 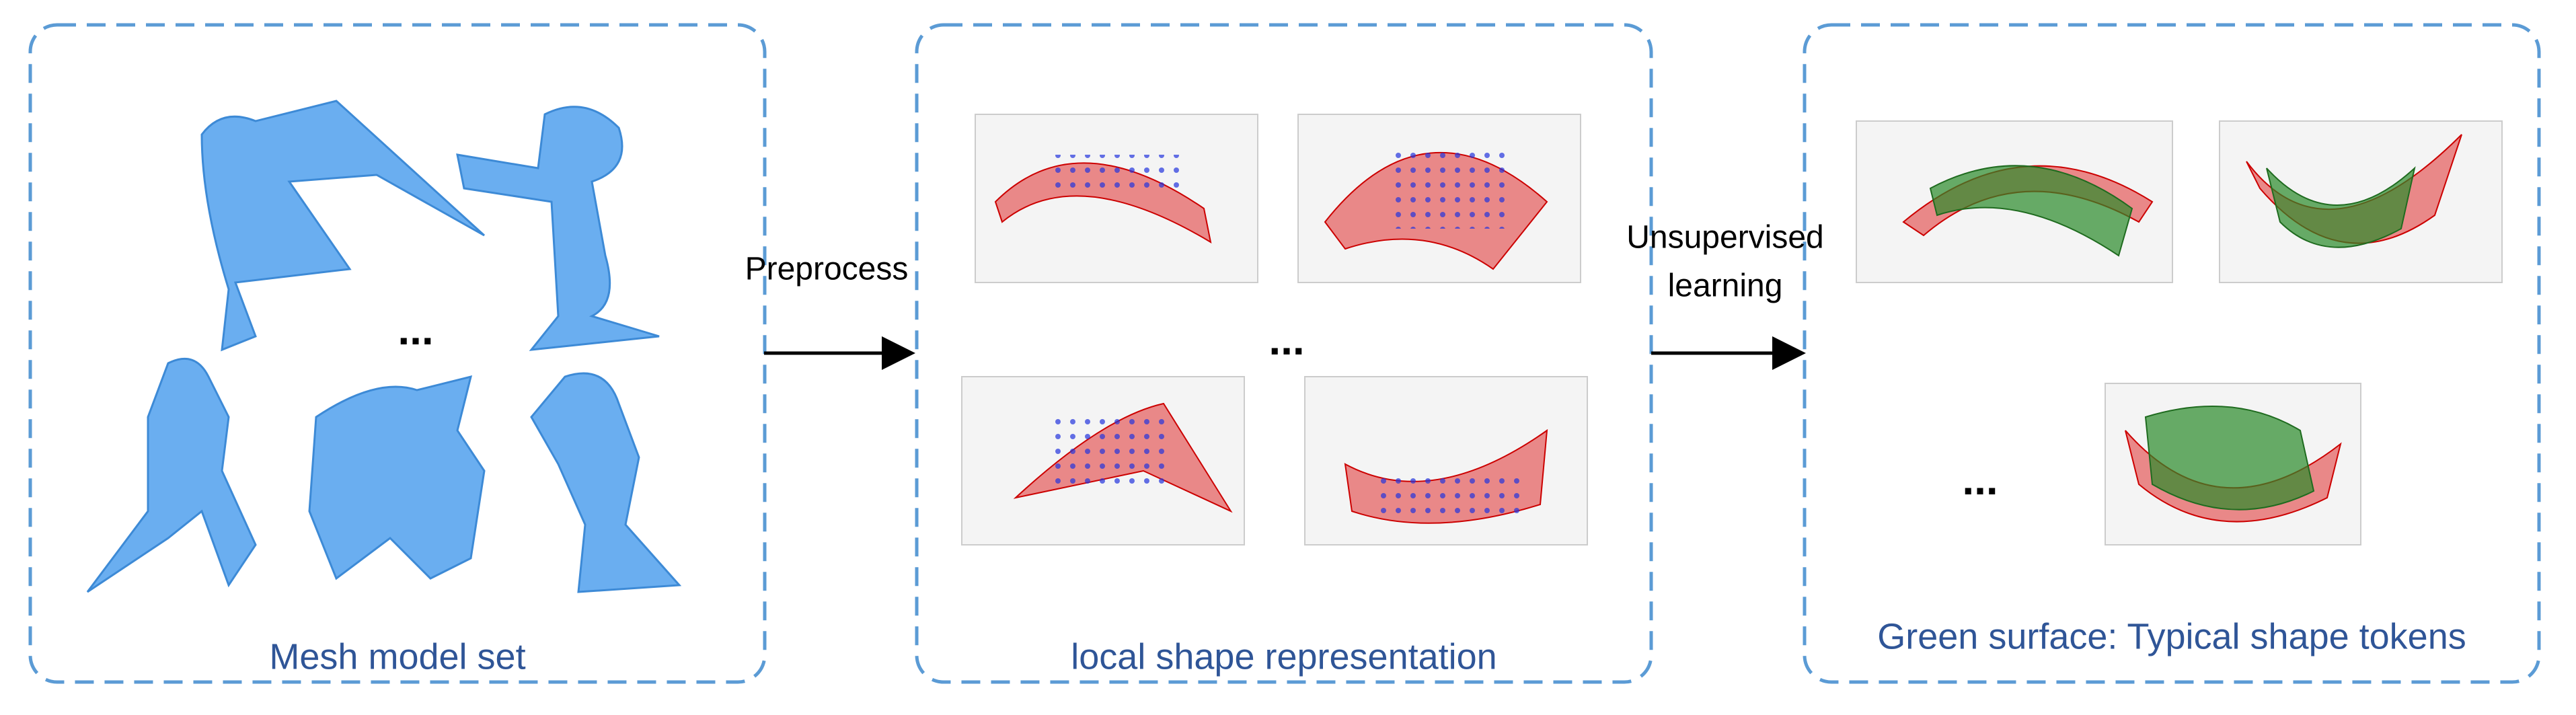 I want to click on panel-caption: Green surface: Typical shape tokens, so click(x=2171, y=636).